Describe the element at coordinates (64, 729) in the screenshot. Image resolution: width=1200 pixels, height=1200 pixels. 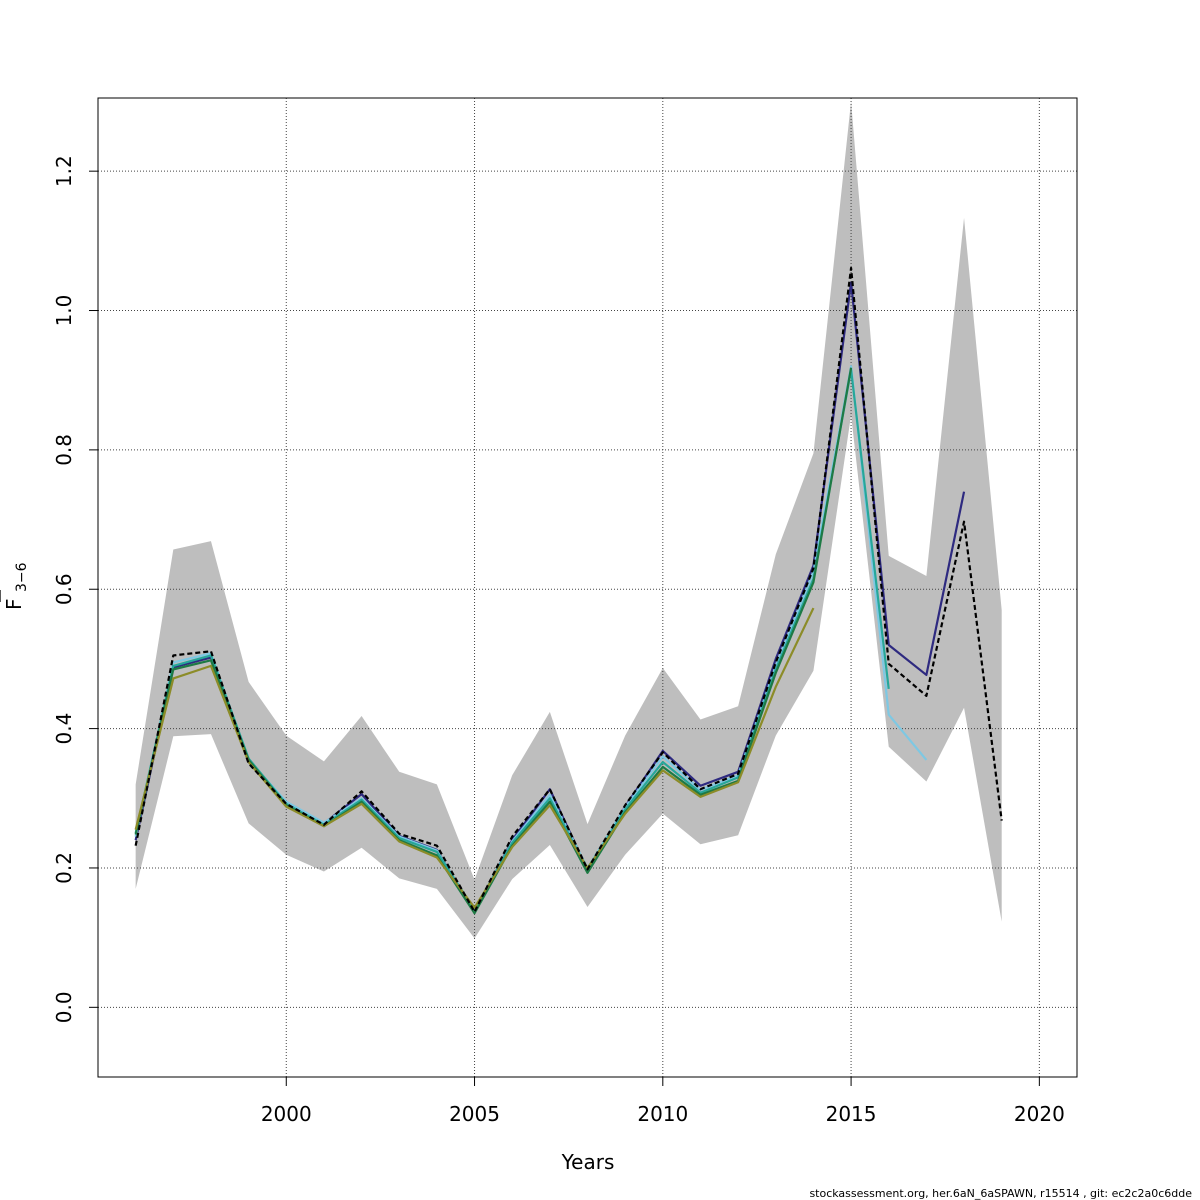
I see `y-tick-label-0.4: 0.4` at that location.